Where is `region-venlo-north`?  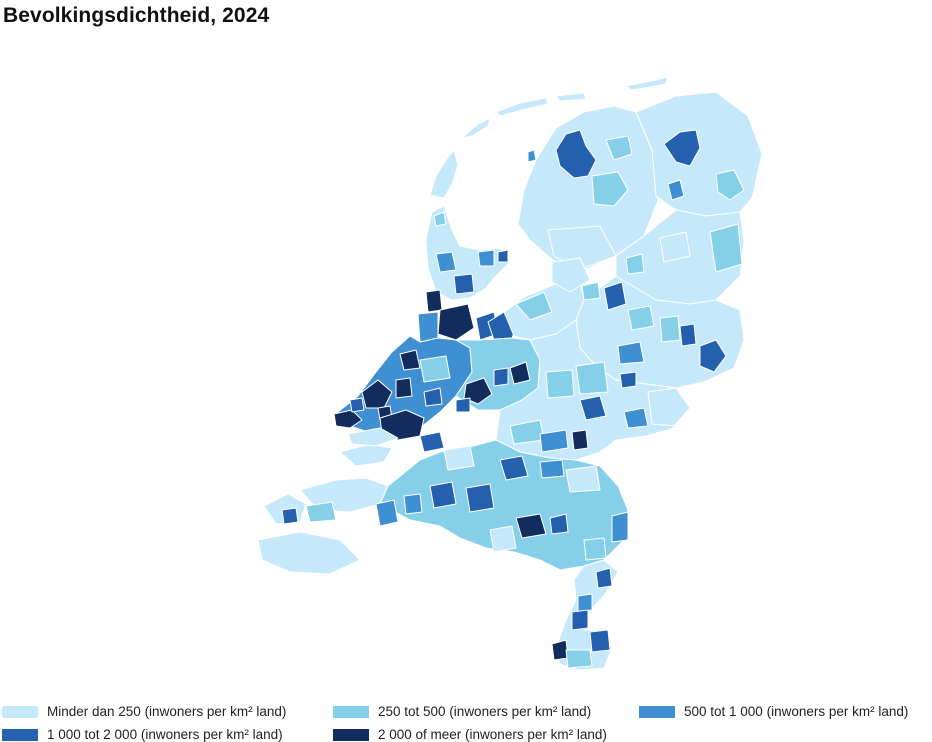
region-venlo-north is located at coordinates (620, 527).